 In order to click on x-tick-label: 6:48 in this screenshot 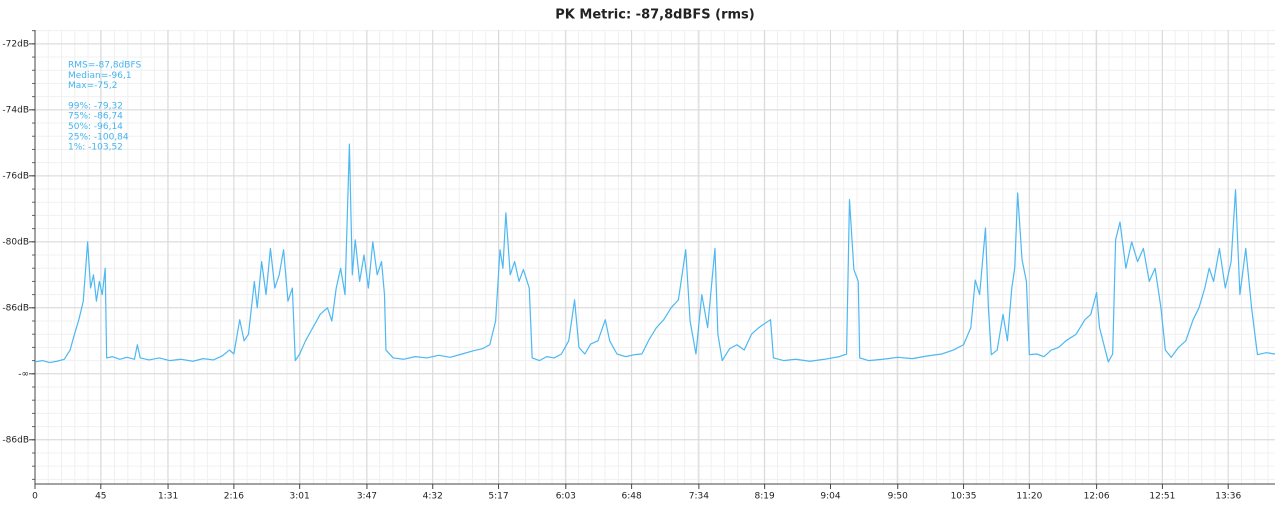, I will do `click(631, 497)`.